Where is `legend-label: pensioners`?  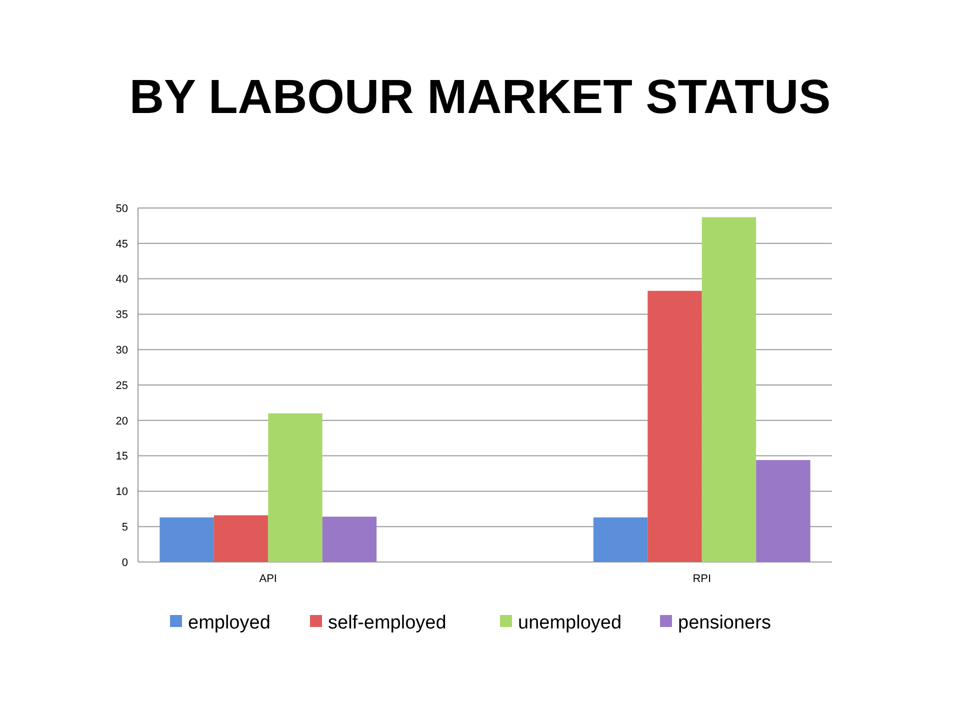
legend-label: pensioners is located at coordinates (724, 623).